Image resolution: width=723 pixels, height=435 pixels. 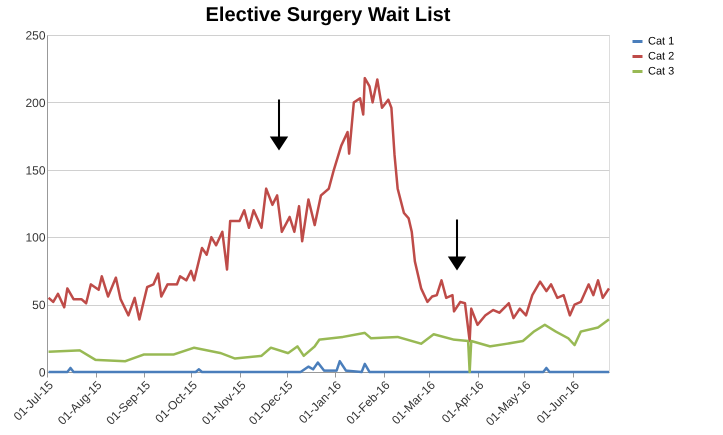 What do you see at coordinates (39, 305) in the screenshot?
I see `y-tick-label: 50` at bounding box center [39, 305].